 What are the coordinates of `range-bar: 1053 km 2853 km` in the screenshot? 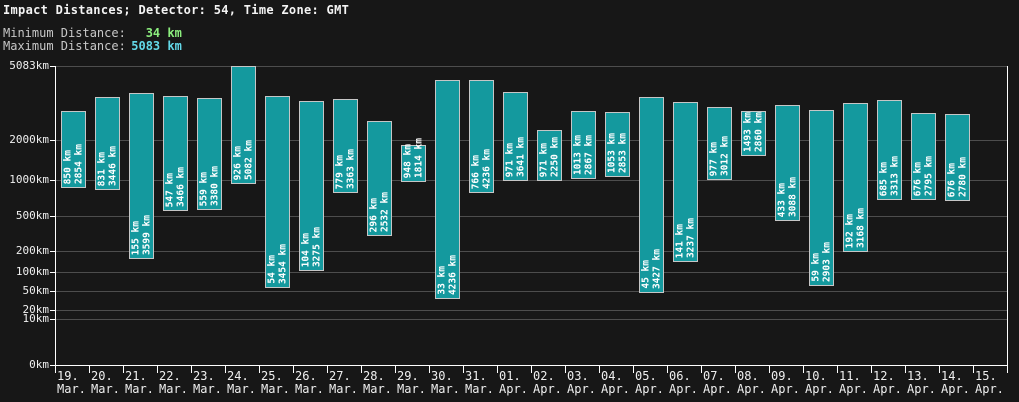 It's located at (617, 144).